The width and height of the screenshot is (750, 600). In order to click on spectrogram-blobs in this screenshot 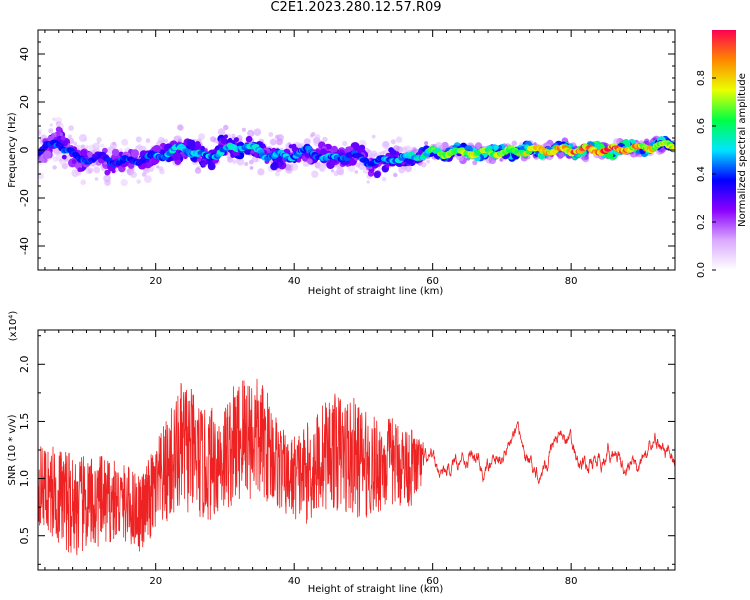, I will do `click(356, 152)`.